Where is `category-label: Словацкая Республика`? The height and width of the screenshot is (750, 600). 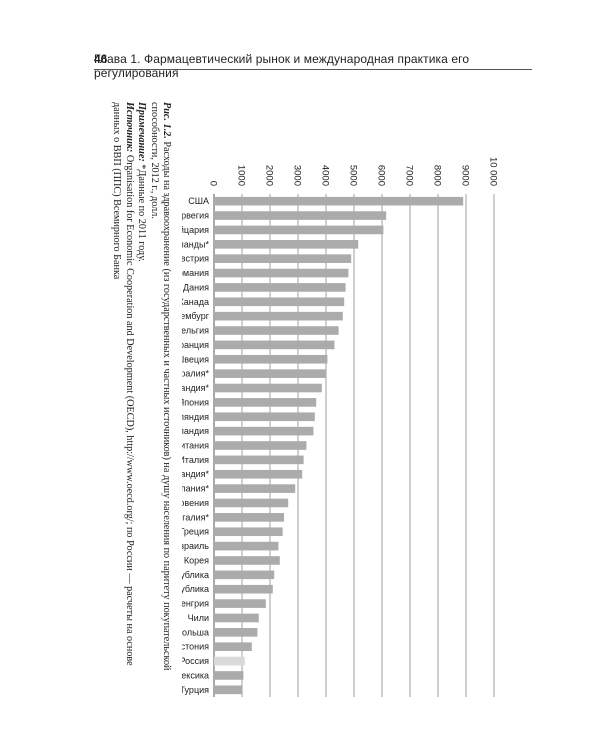
category-label: Словацкая Республика is located at coordinates (195, 575).